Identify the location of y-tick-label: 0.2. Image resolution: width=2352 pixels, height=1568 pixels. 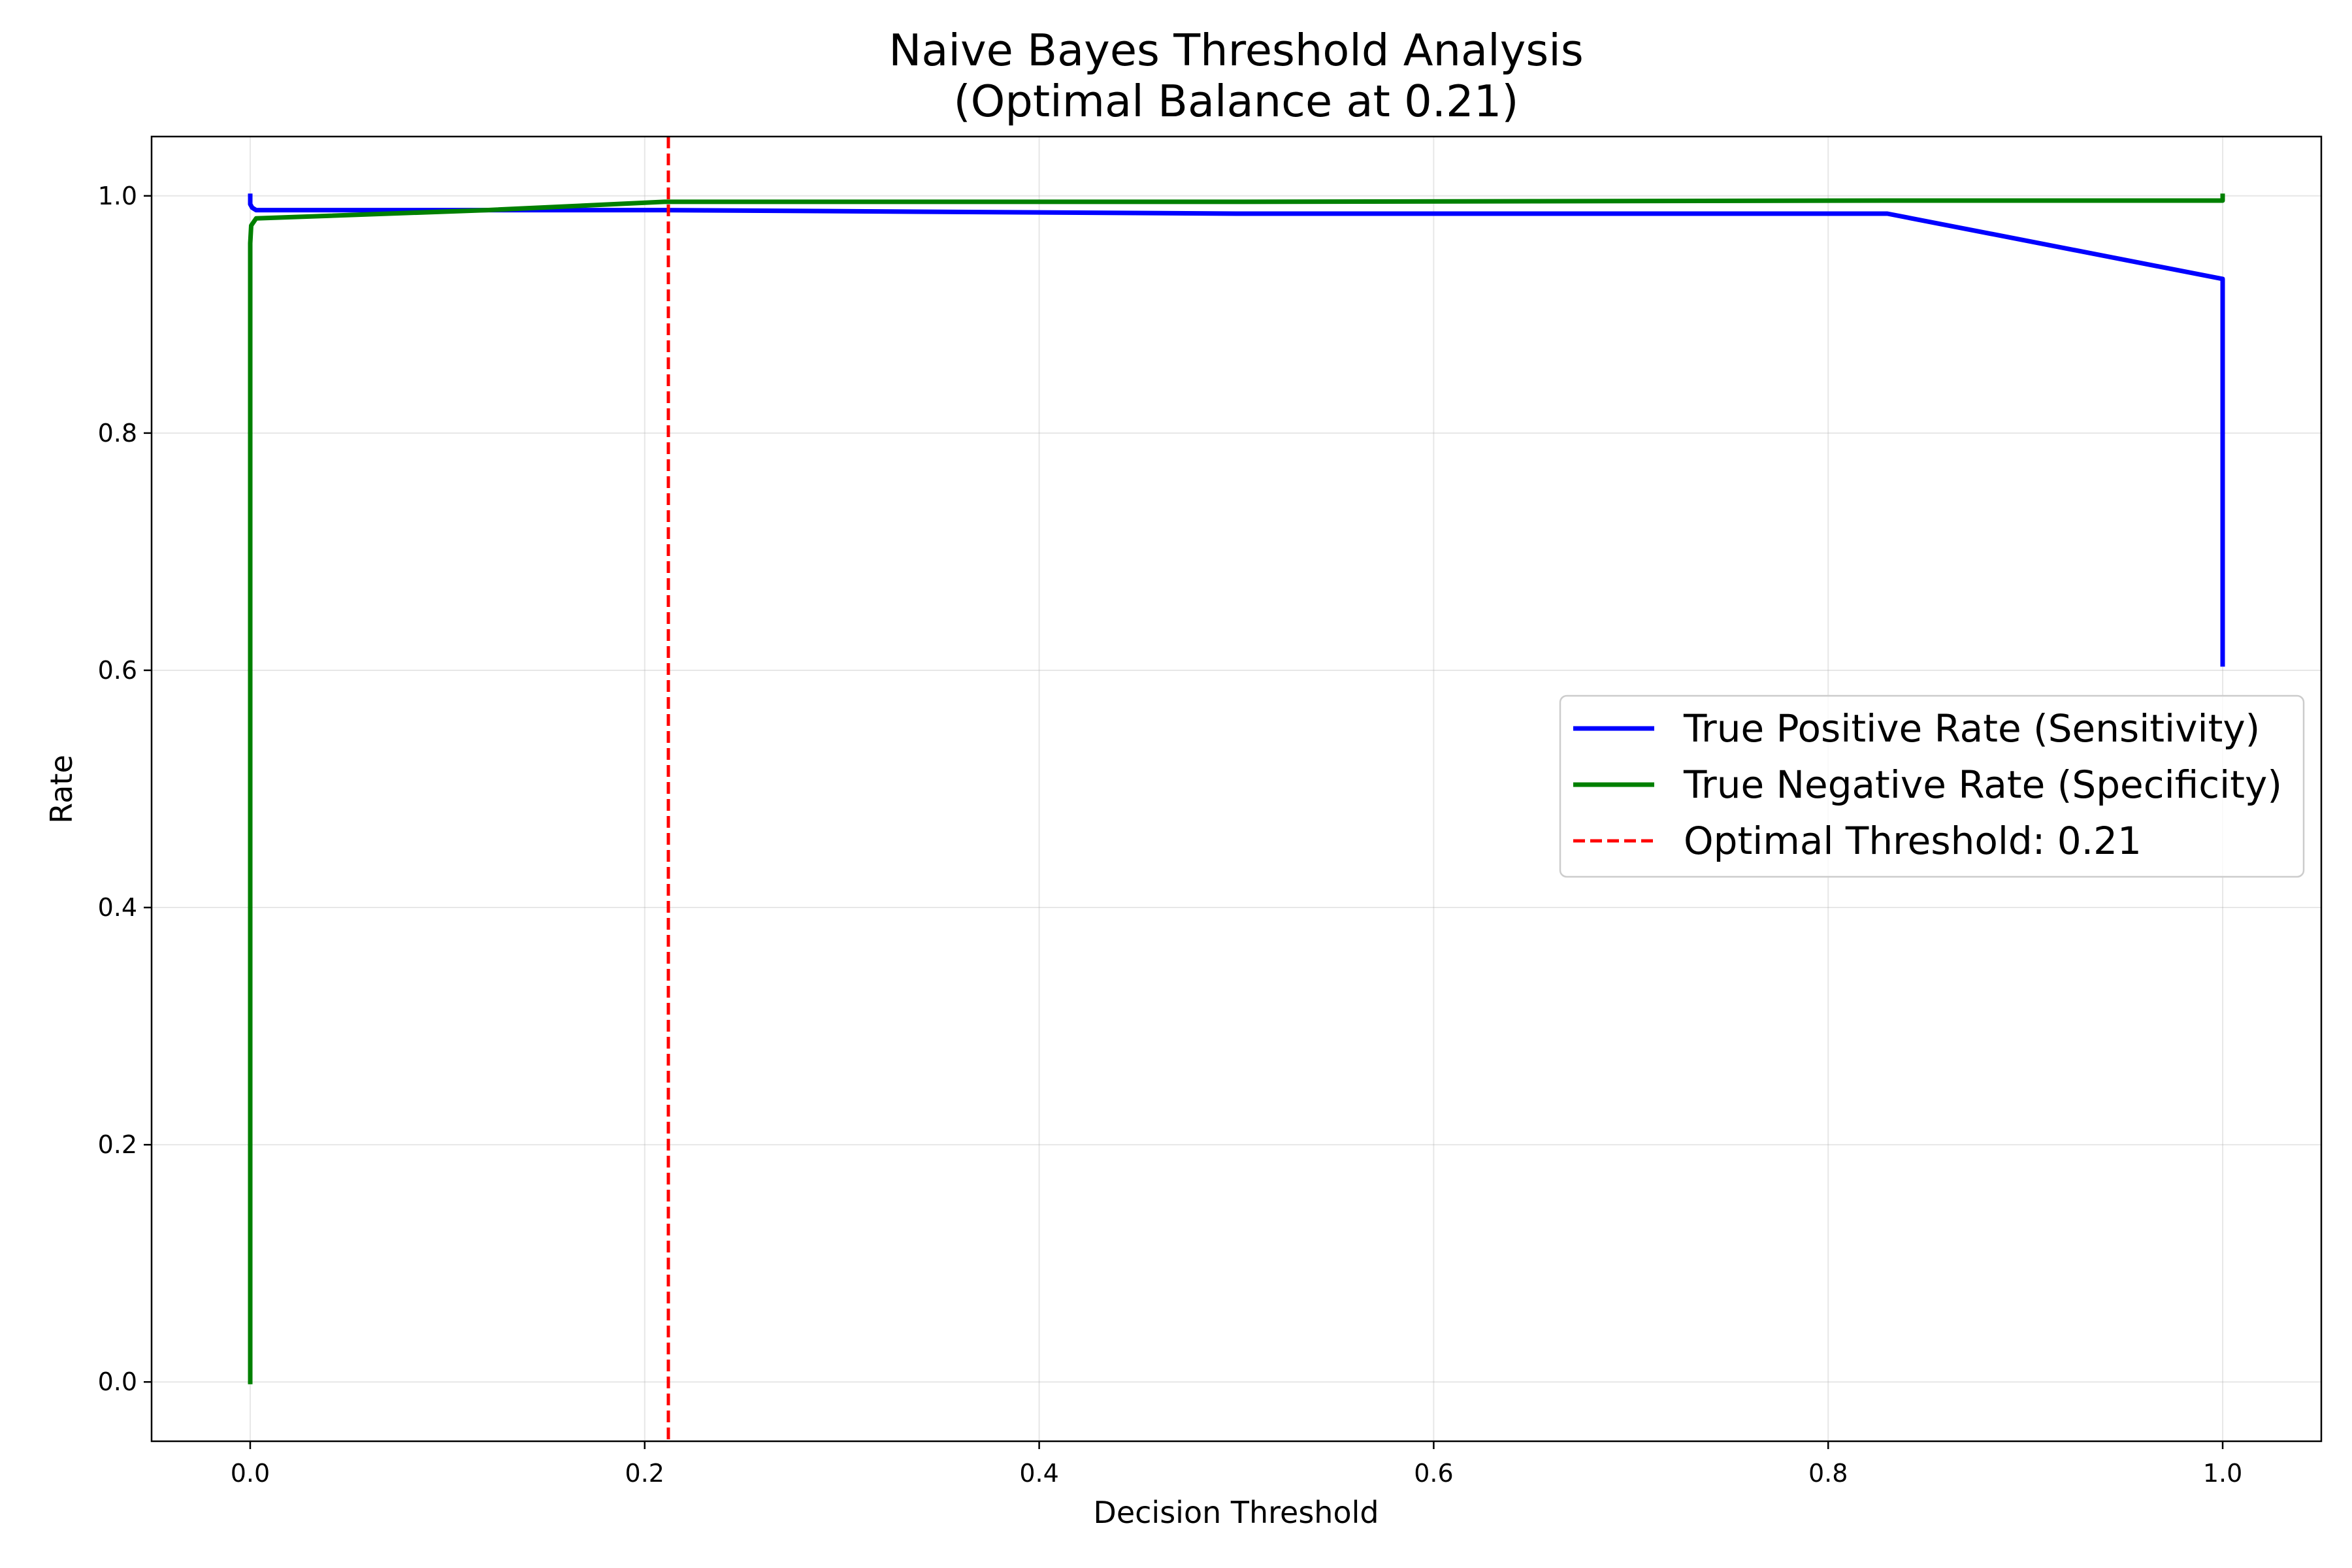
(117, 1144).